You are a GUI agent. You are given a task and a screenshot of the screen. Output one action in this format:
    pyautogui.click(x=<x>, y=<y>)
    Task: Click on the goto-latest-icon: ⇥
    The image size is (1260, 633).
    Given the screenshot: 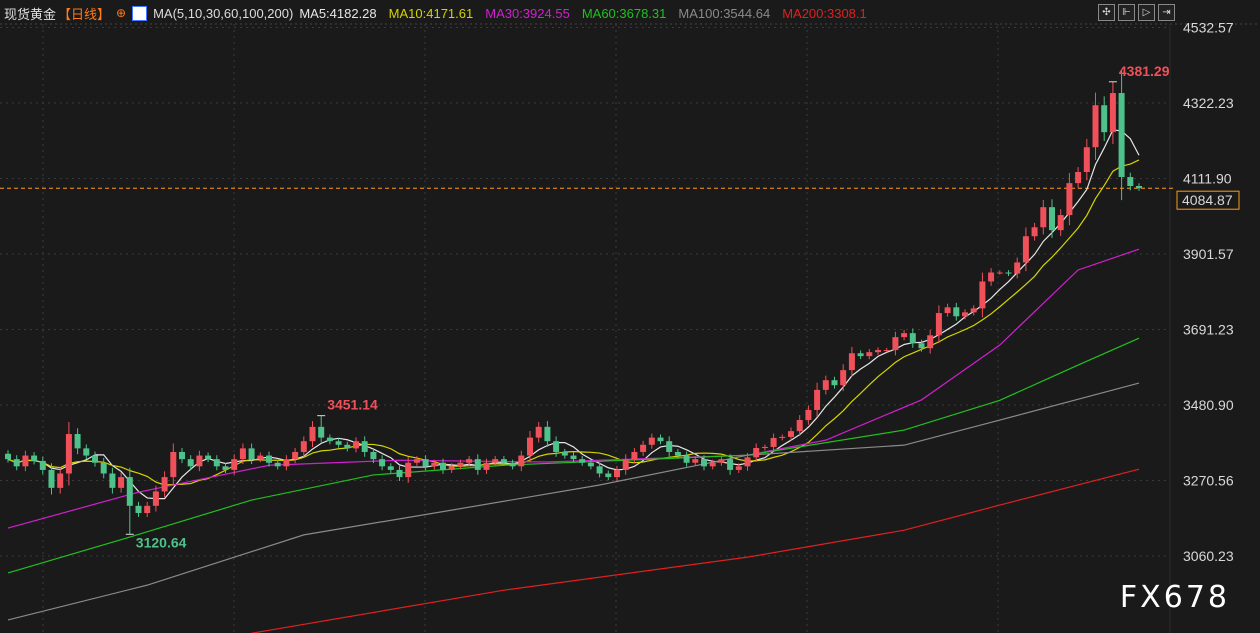 What is the action you would take?
    pyautogui.click(x=1166, y=12)
    